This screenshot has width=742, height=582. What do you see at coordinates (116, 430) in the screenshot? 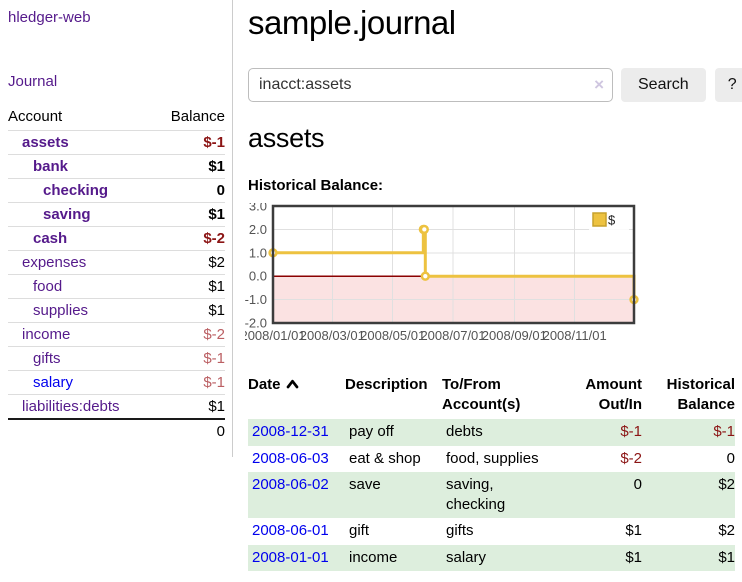
I see `accounts-total-row: 0` at bounding box center [116, 430].